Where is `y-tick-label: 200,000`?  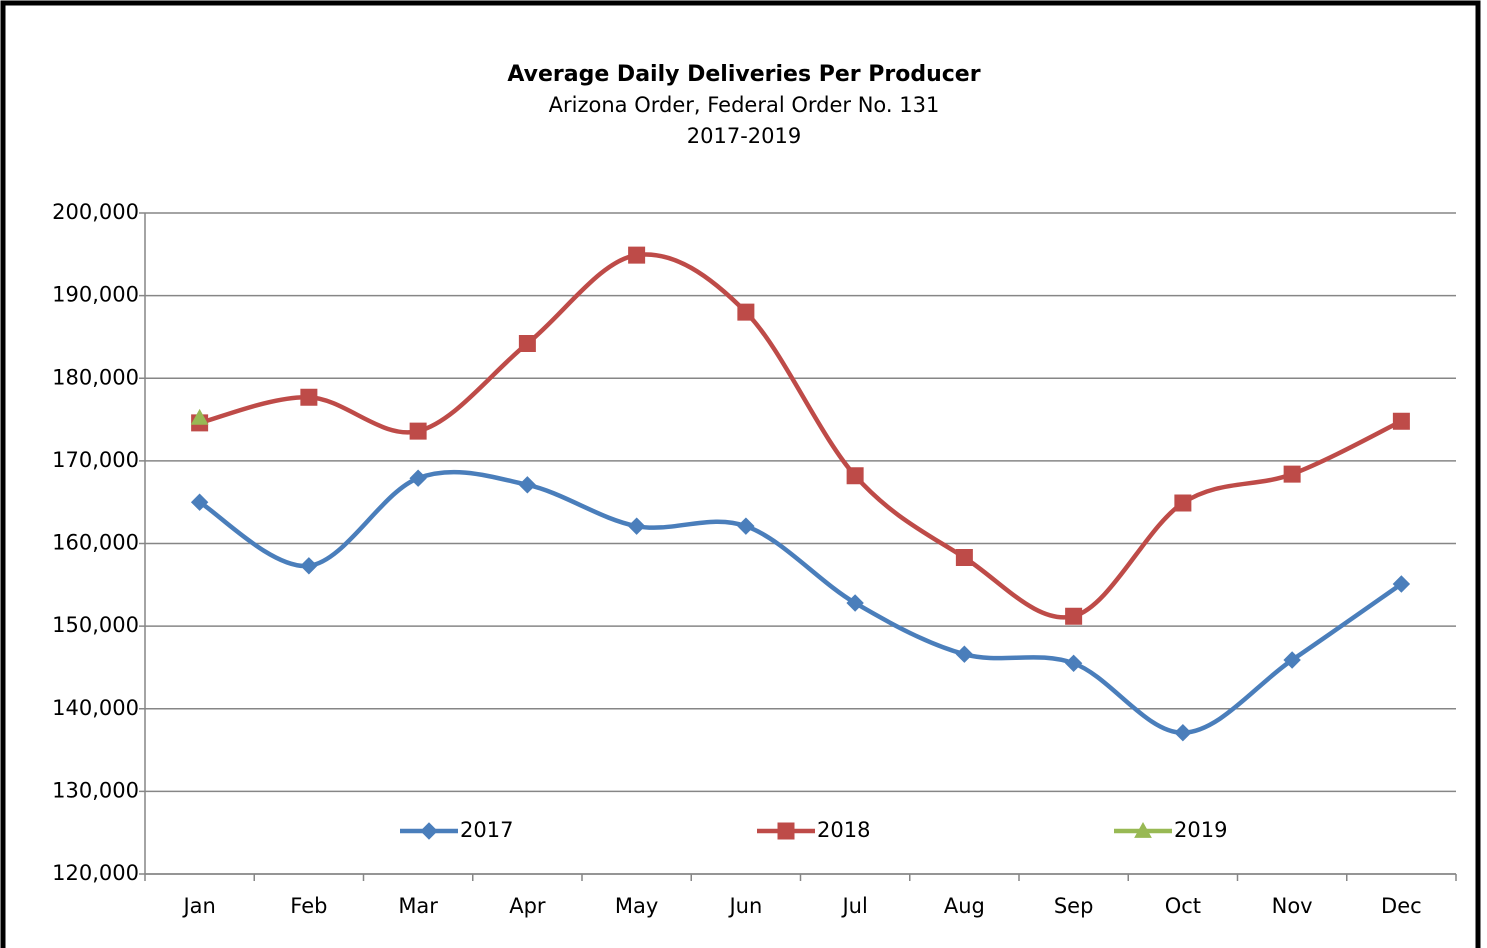
y-tick-label: 200,000 is located at coordinates (95, 212).